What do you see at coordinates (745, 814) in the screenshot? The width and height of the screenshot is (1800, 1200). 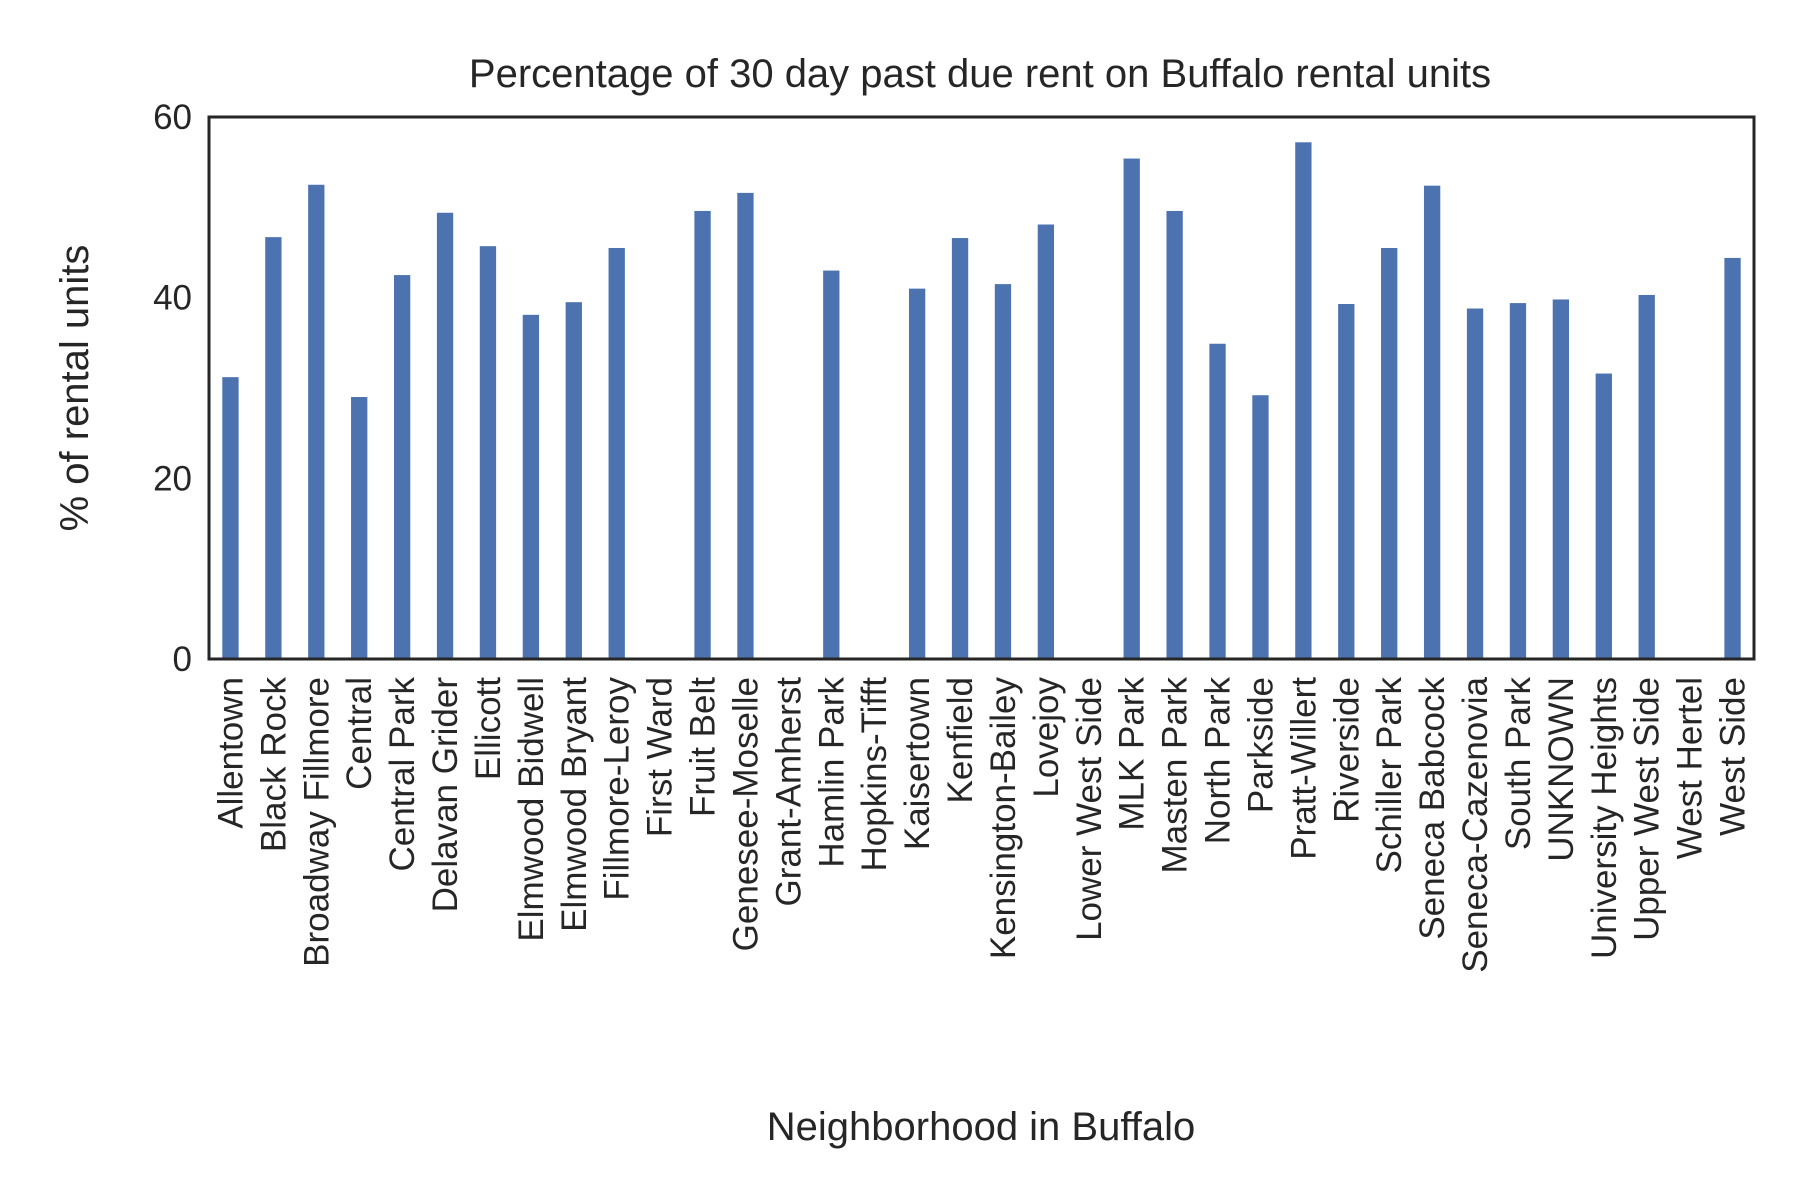 I see `x-tick-label: Genesee-Moselle` at bounding box center [745, 814].